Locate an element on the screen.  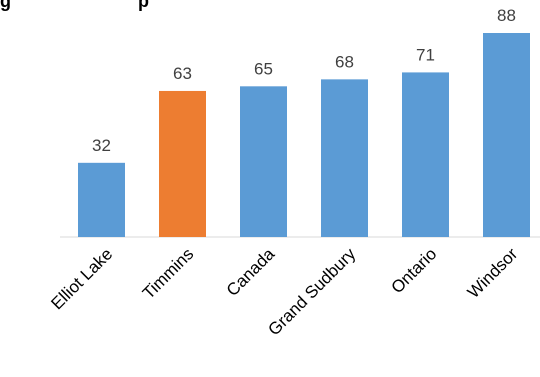
bar-canada is located at coordinates (263, 162).